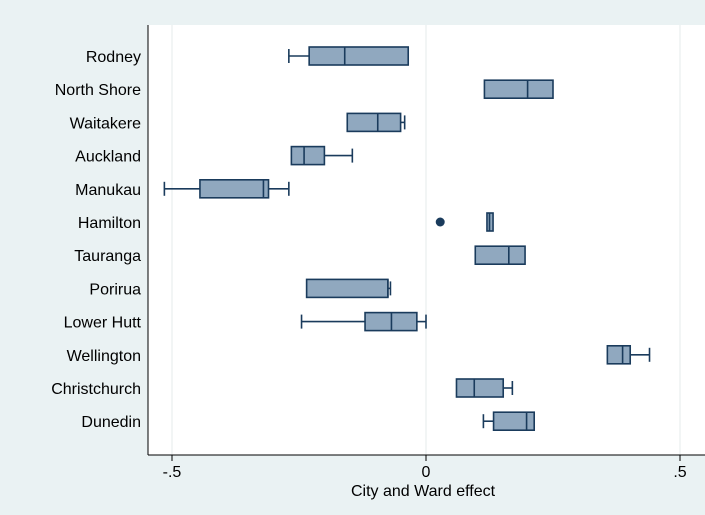 This screenshot has width=705, height=515. What do you see at coordinates (115, 289) in the screenshot?
I see `category-label: Porirua` at bounding box center [115, 289].